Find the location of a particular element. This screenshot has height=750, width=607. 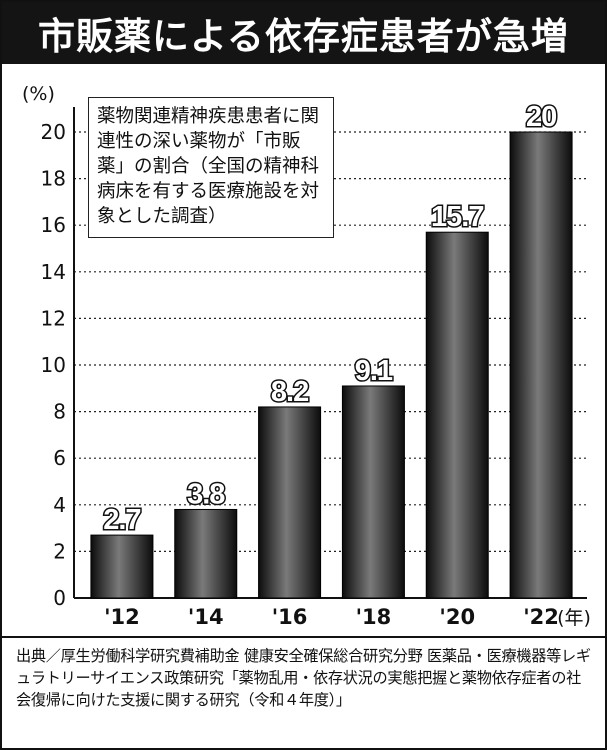

y-unit-label: (%) is located at coordinates (38, 94).